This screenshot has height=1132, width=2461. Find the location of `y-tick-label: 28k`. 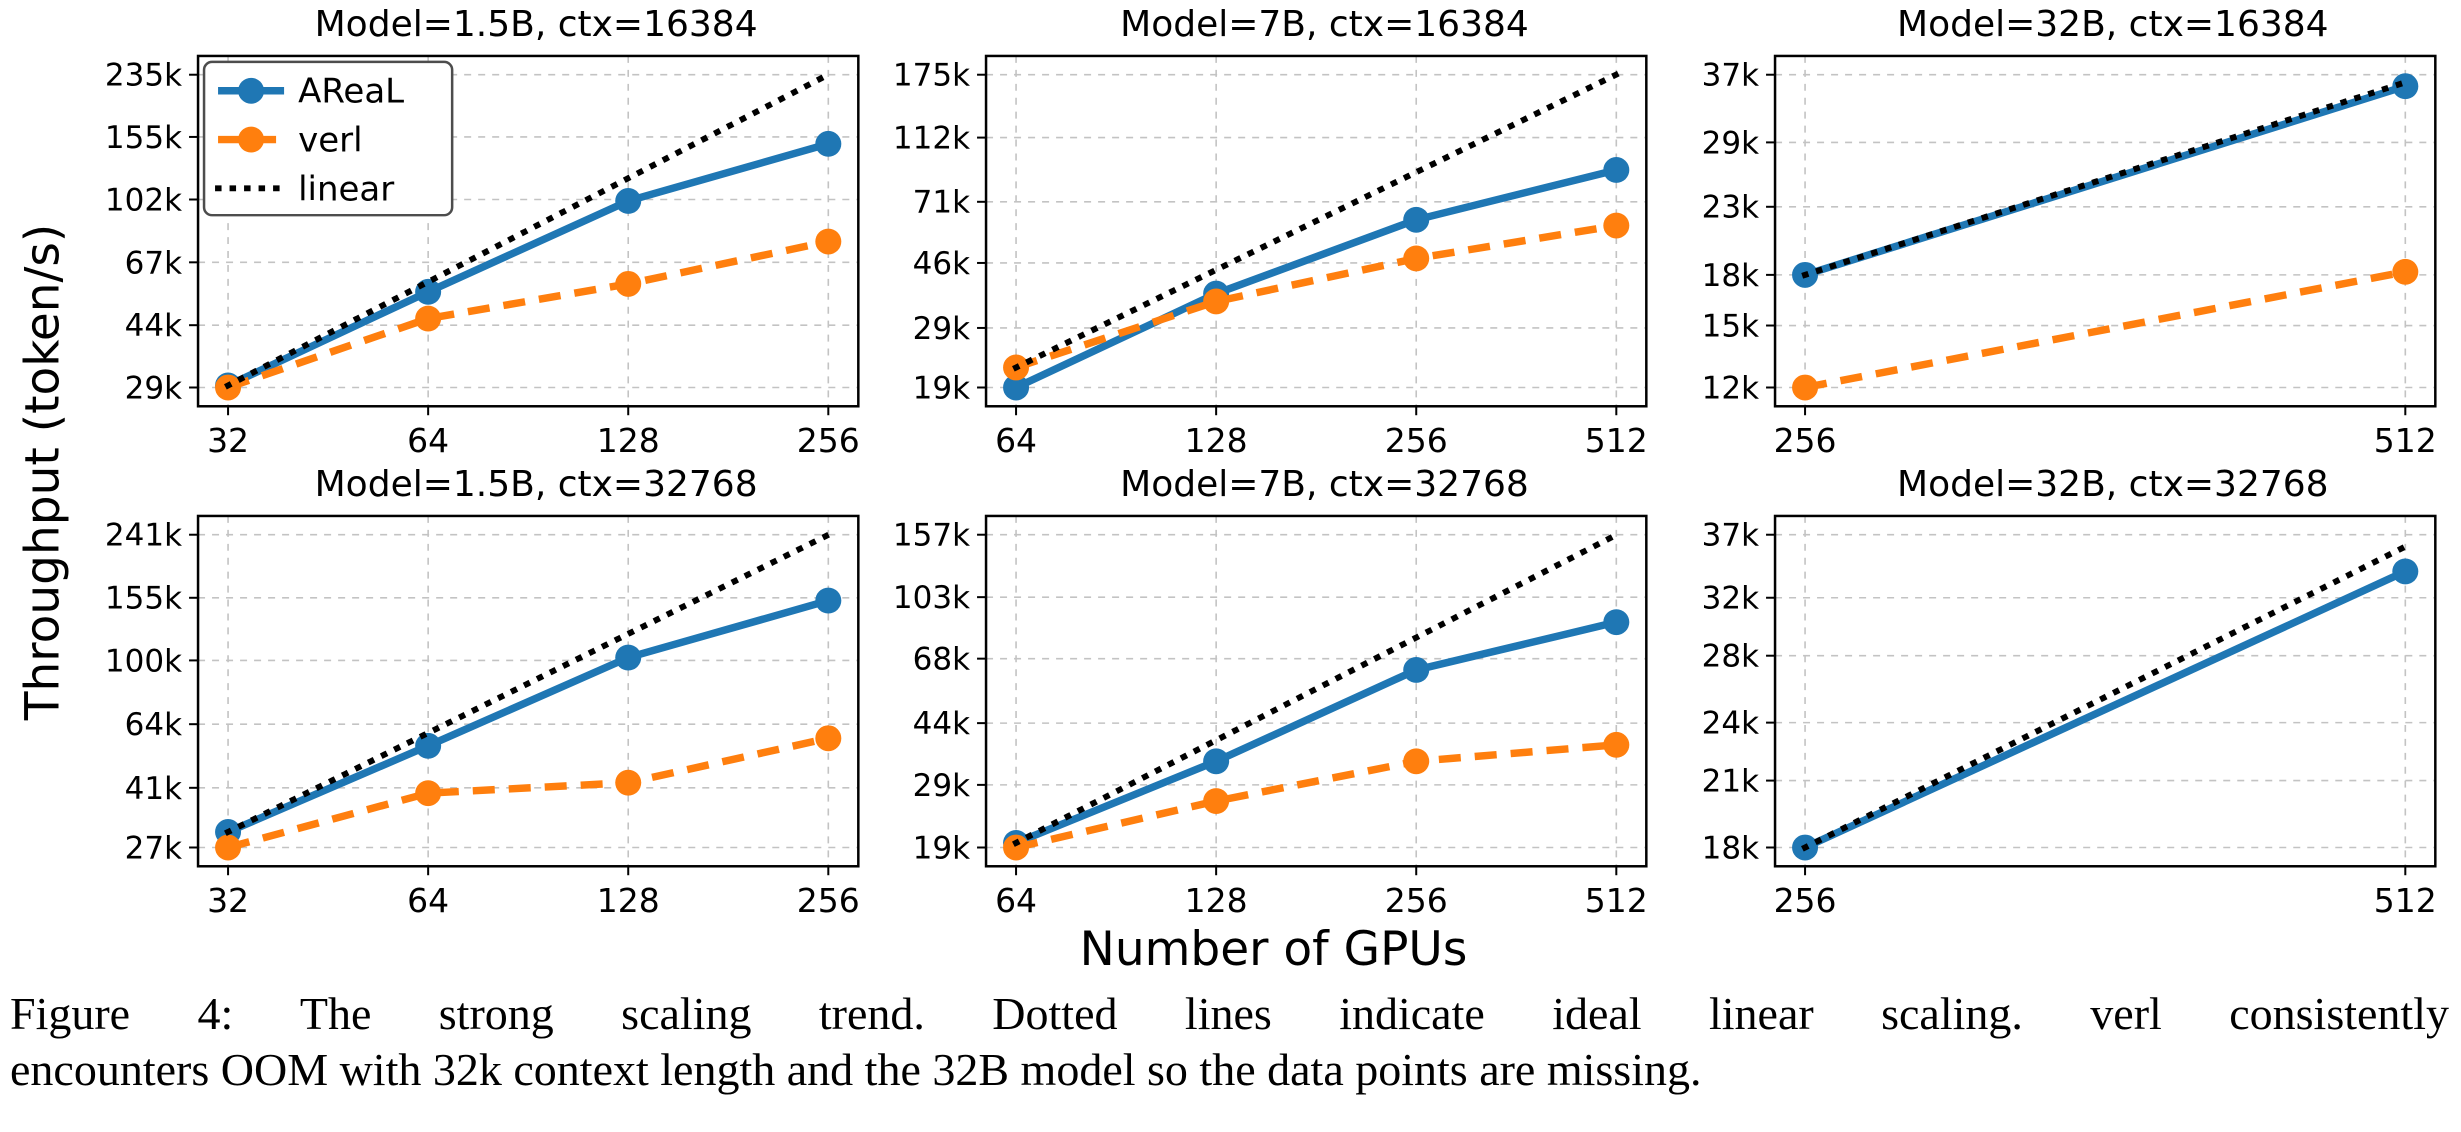

y-tick-label: 28k is located at coordinates (1729, 657).